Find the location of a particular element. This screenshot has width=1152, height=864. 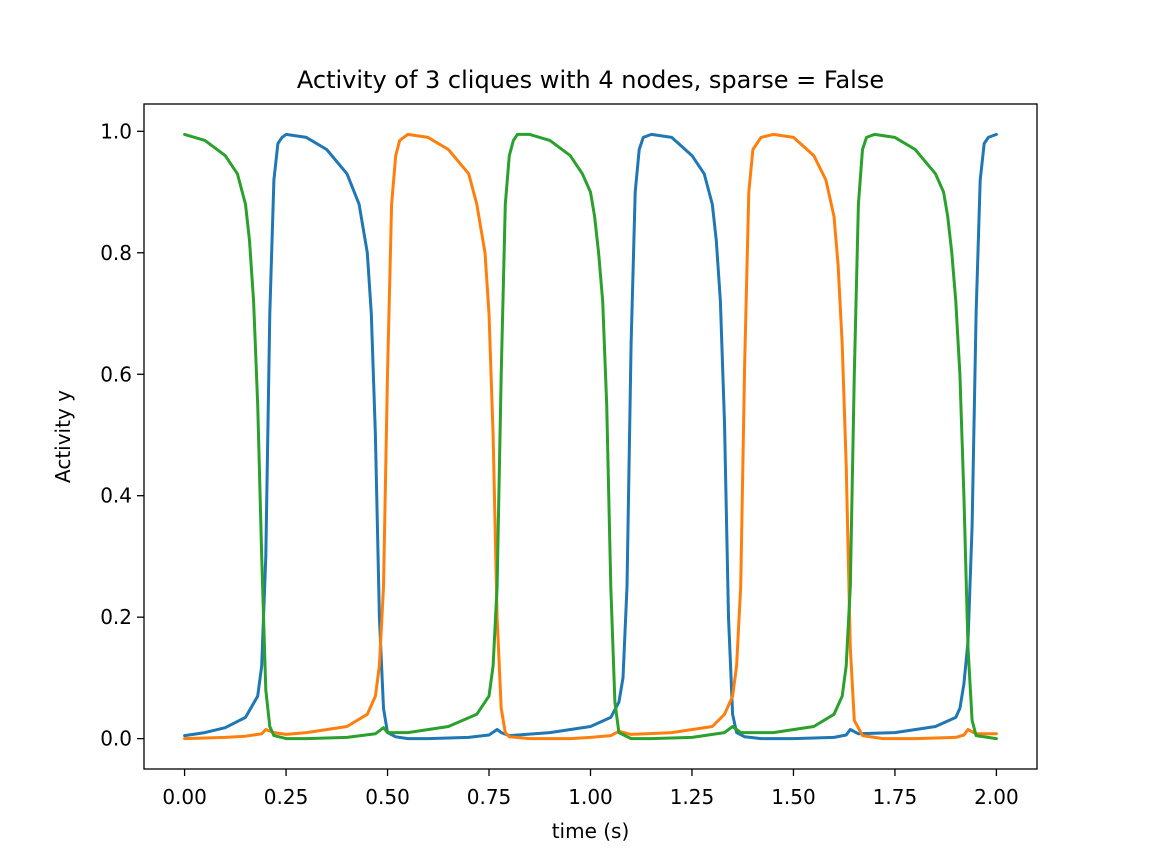

x-tick-label: 1.25 is located at coordinates (692, 797).